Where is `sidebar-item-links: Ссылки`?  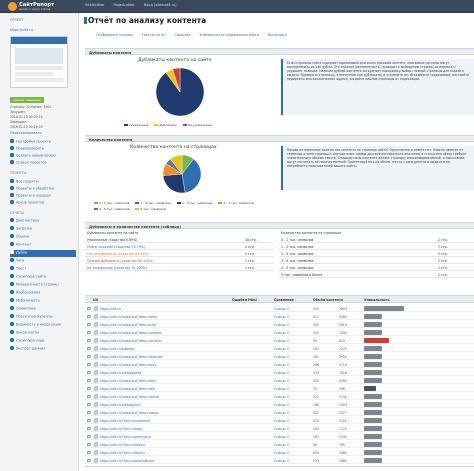
sidebar-item-links: Ссылки is located at coordinates (43, 237).